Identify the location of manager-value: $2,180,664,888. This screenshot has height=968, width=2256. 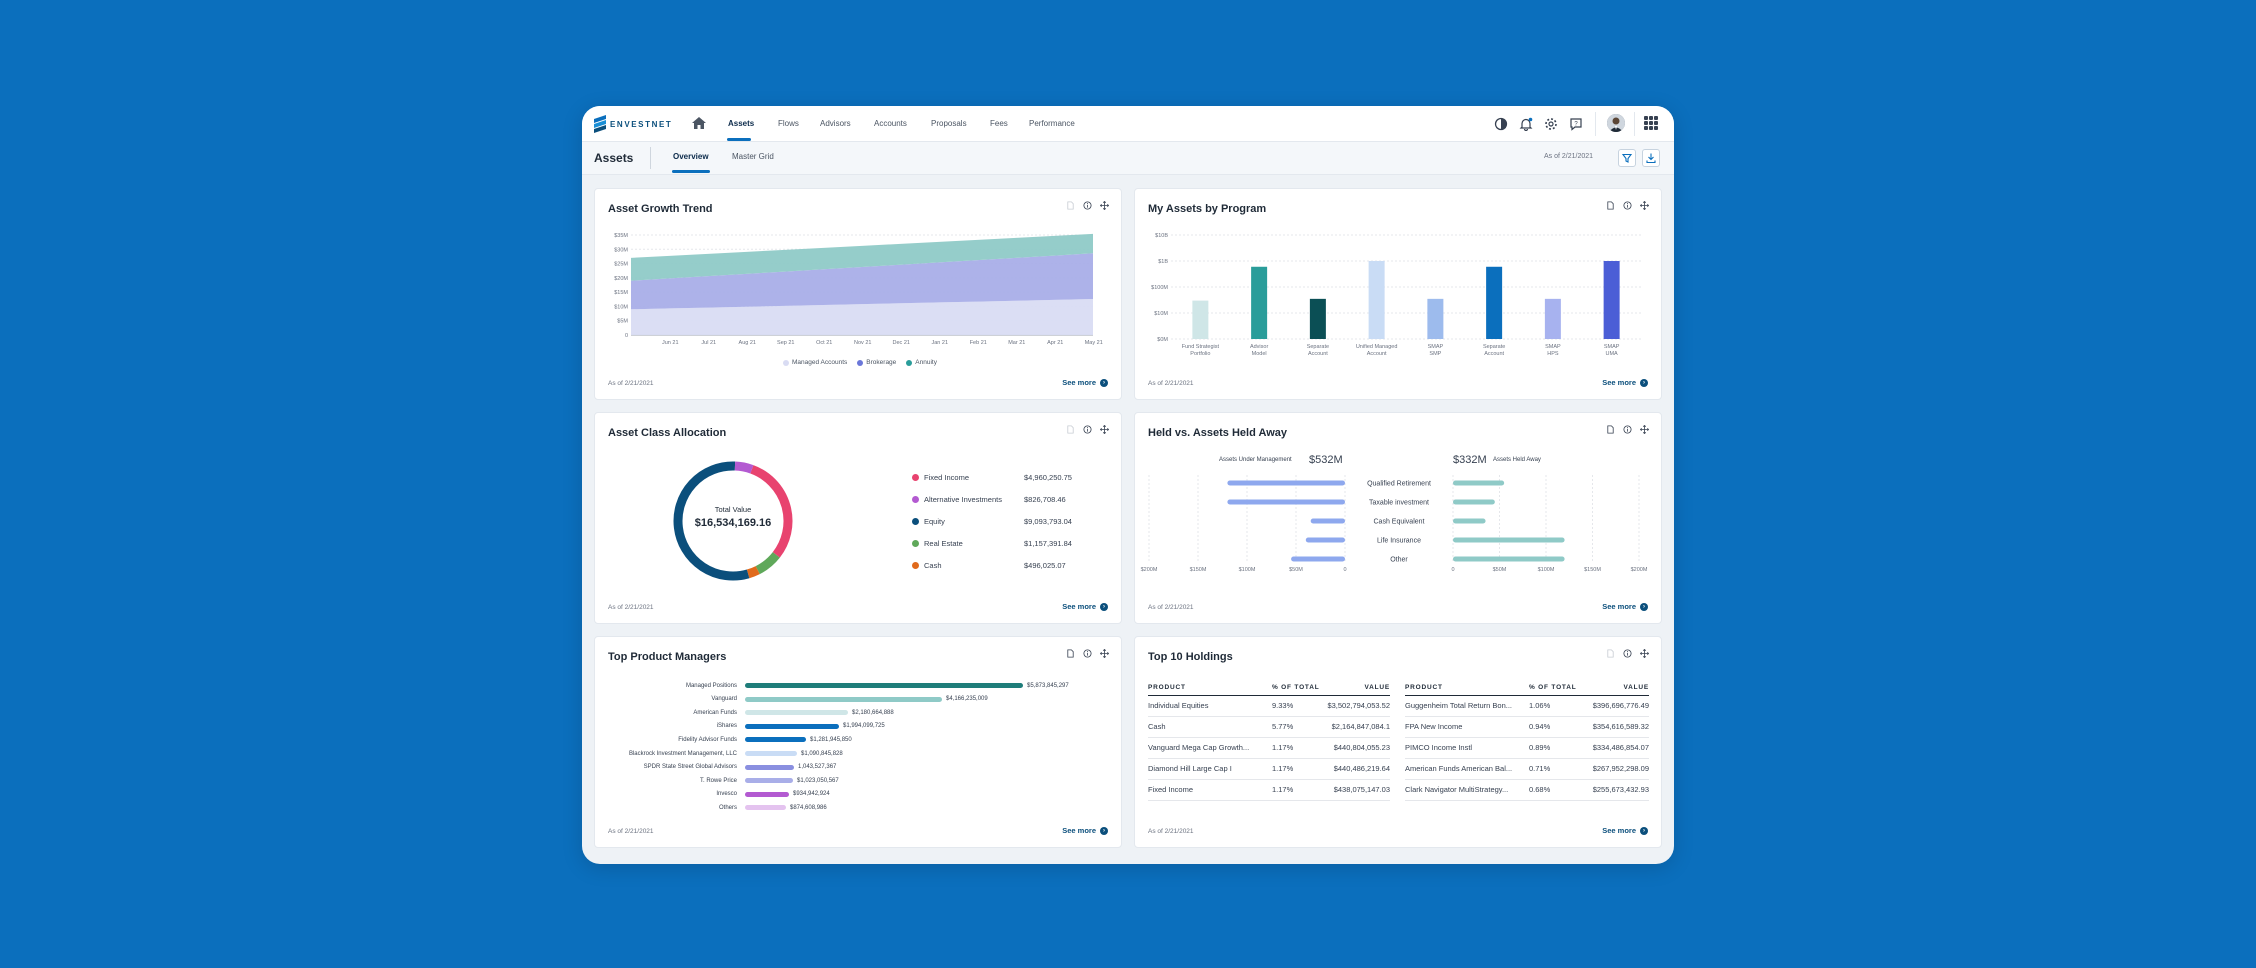
(873, 712).